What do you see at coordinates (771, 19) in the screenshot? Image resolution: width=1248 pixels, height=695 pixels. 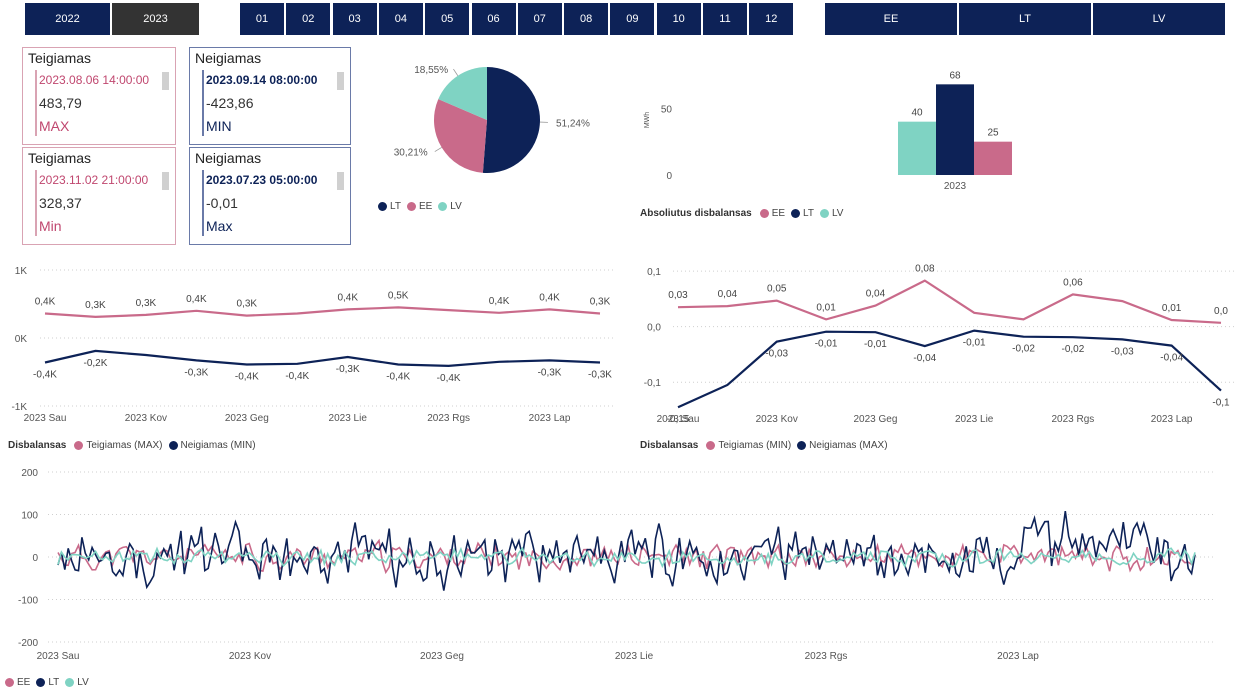 I see `month-button-12: 12` at bounding box center [771, 19].